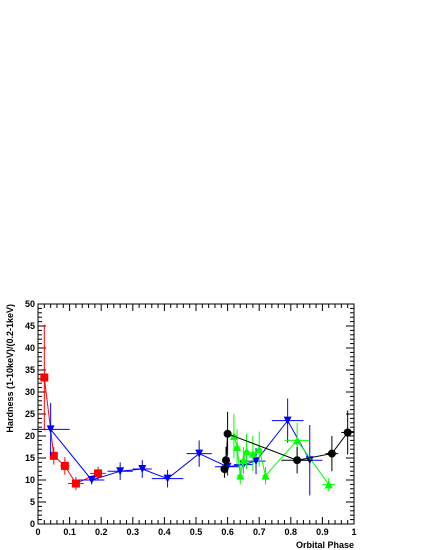 The height and width of the screenshot is (550, 425). I want to click on y-tick-label: 0, so click(32, 524).